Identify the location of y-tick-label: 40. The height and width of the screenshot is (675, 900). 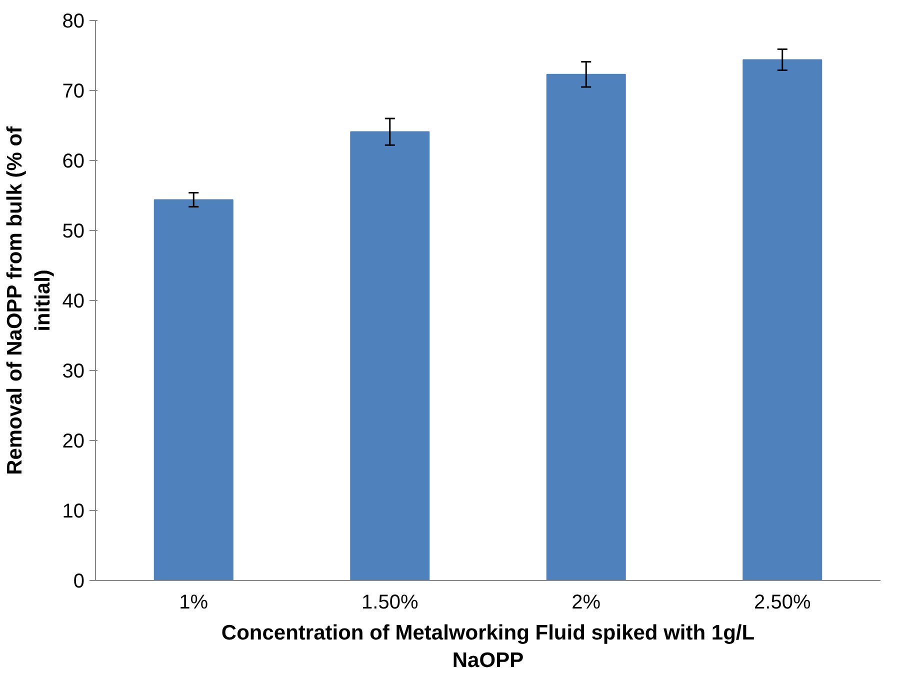
(73, 301).